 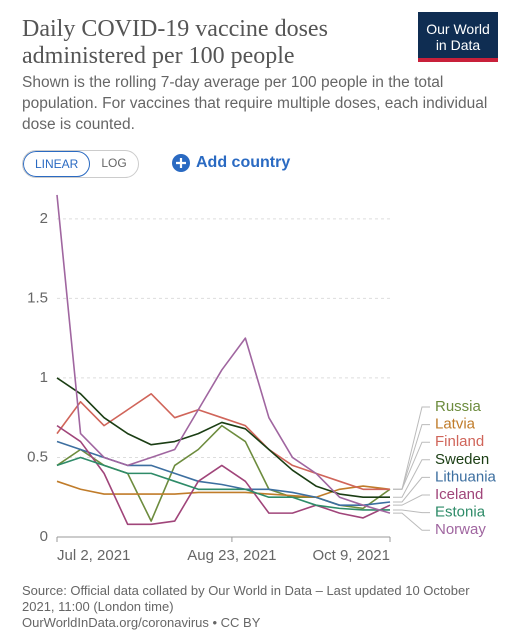 I want to click on x-tick-label: Oct 9, 2021, so click(x=351, y=555).